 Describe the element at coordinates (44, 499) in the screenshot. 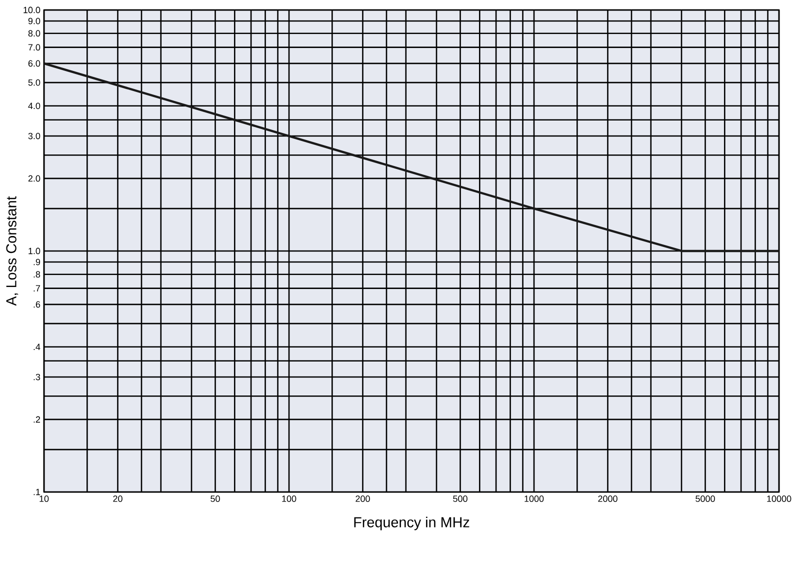

I see `x-tick-label: 10` at that location.